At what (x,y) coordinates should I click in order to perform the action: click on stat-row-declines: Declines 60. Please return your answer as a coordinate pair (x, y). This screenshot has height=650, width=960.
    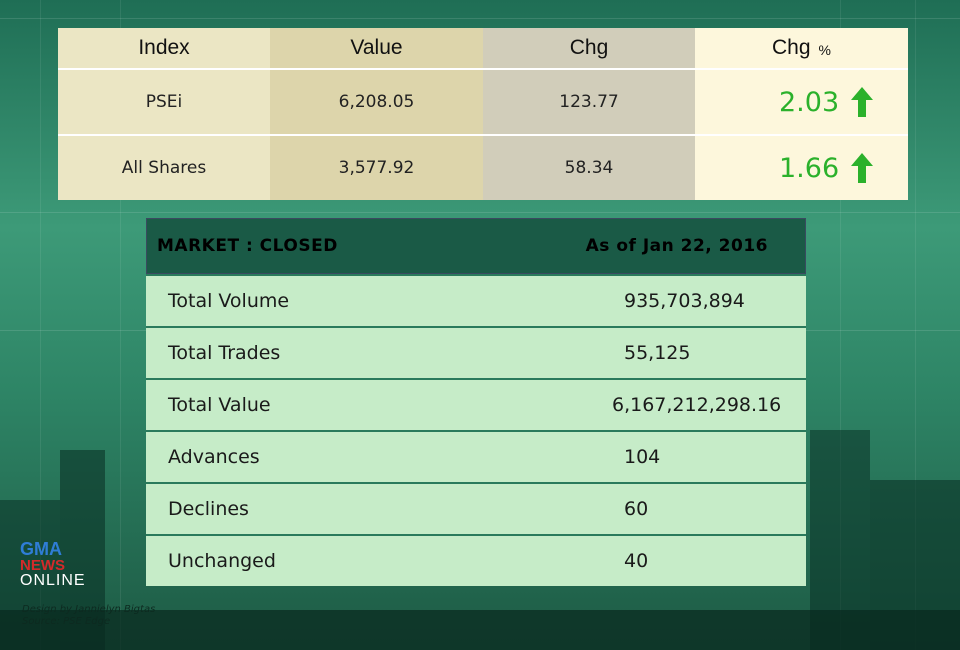
    Looking at the image, I should click on (476, 508).